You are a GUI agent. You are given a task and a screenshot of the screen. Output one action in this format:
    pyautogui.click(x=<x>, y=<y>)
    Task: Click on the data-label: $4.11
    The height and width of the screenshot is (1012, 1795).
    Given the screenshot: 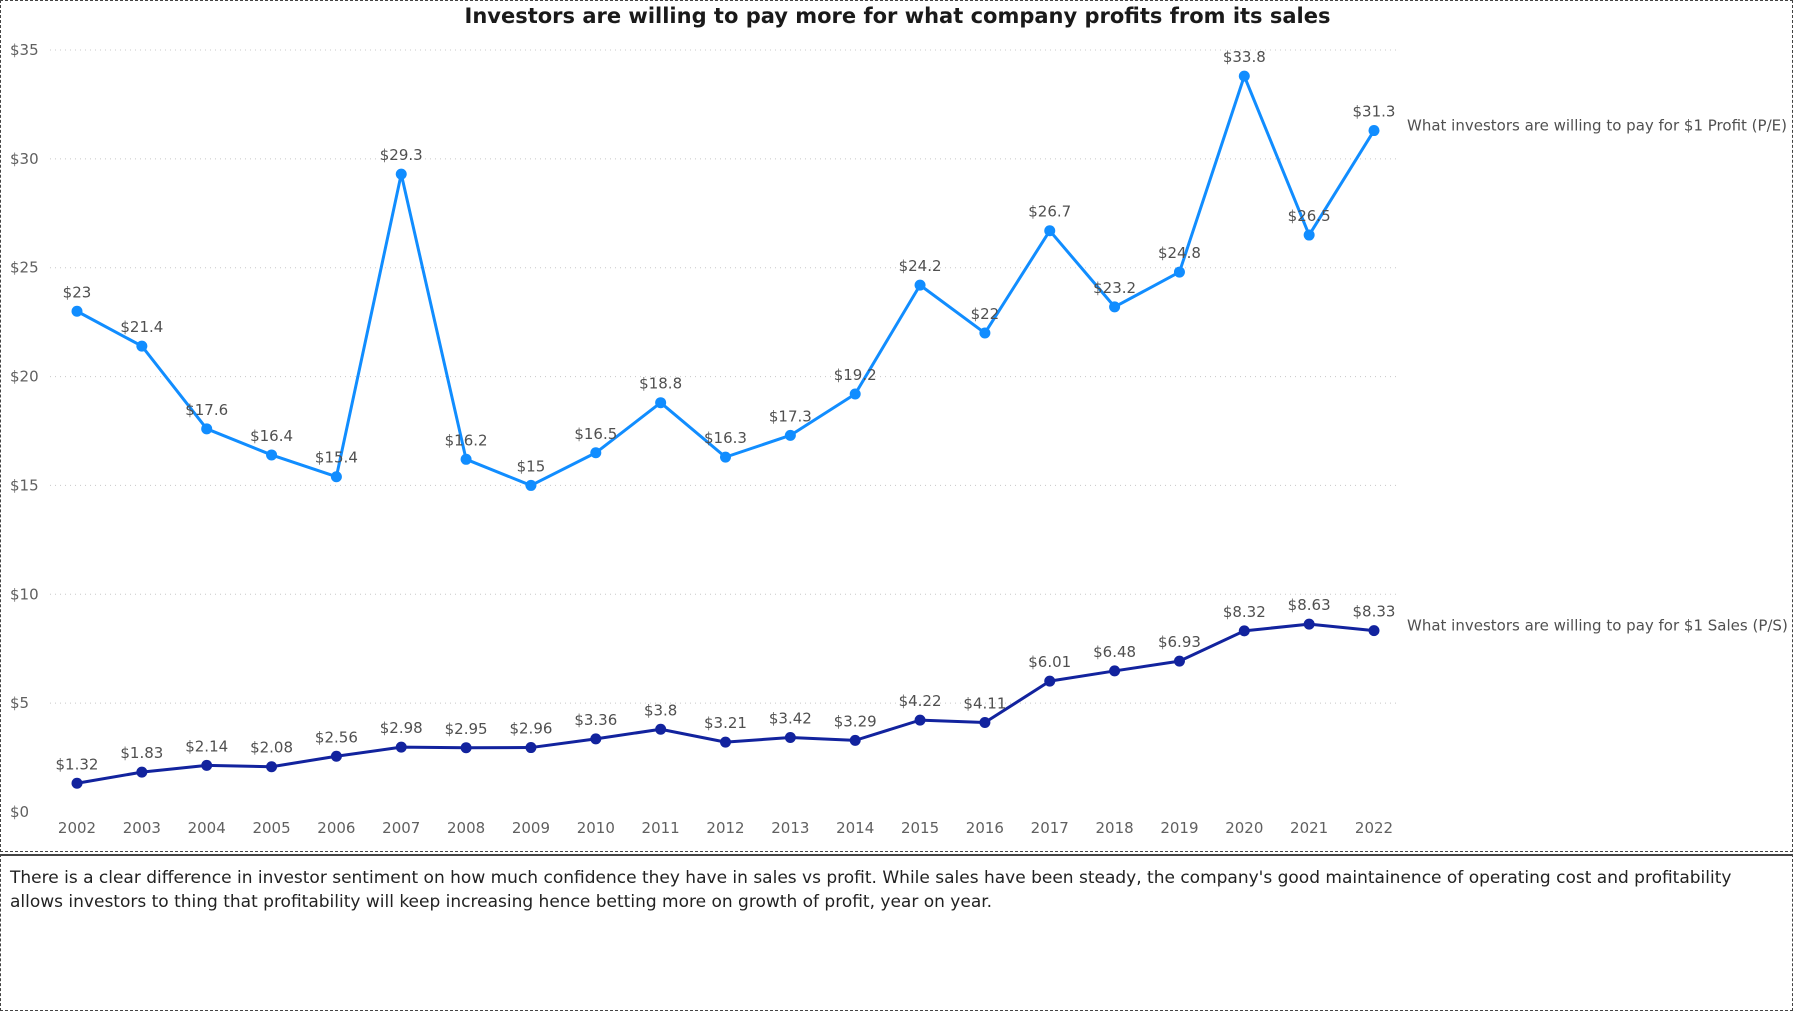 What is the action you would take?
    pyautogui.click(x=984, y=704)
    